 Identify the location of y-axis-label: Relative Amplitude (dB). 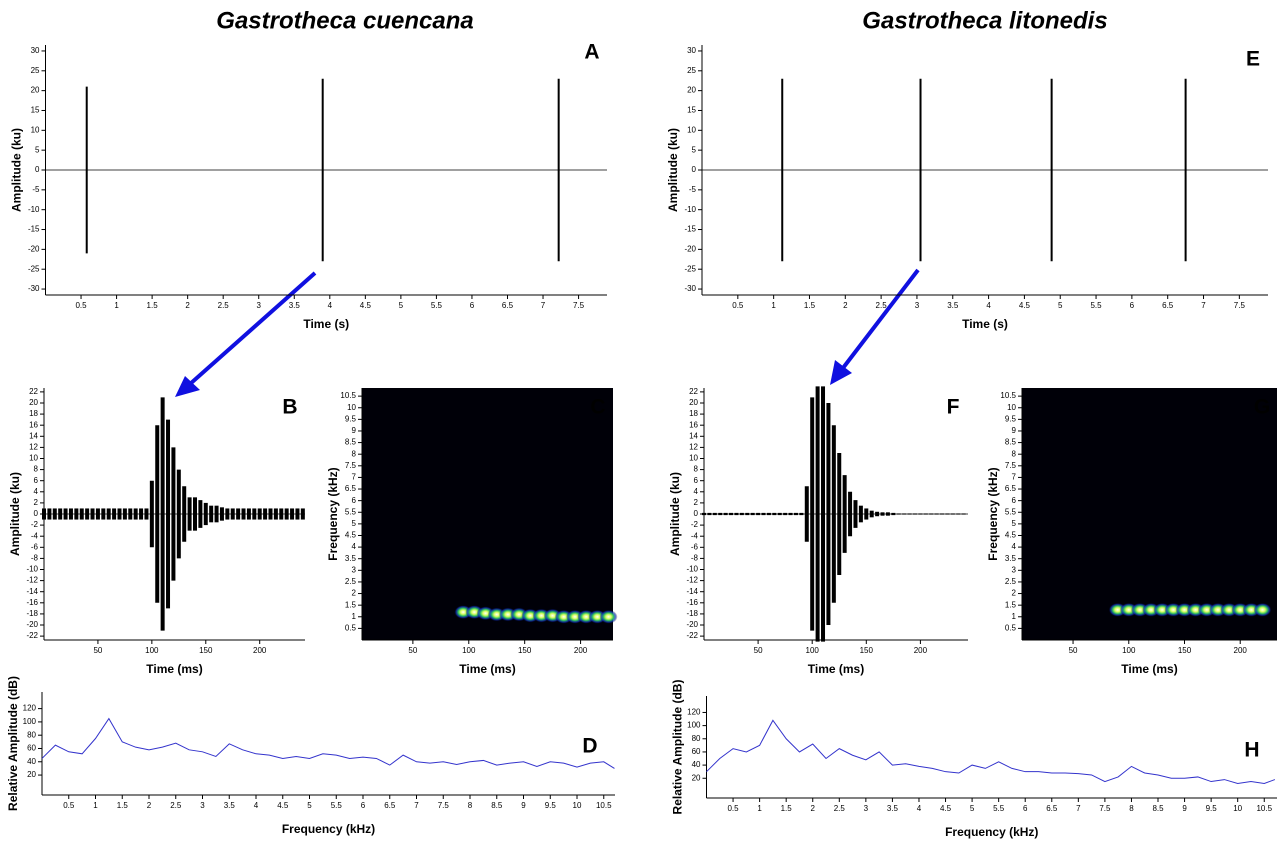
(678, 747).